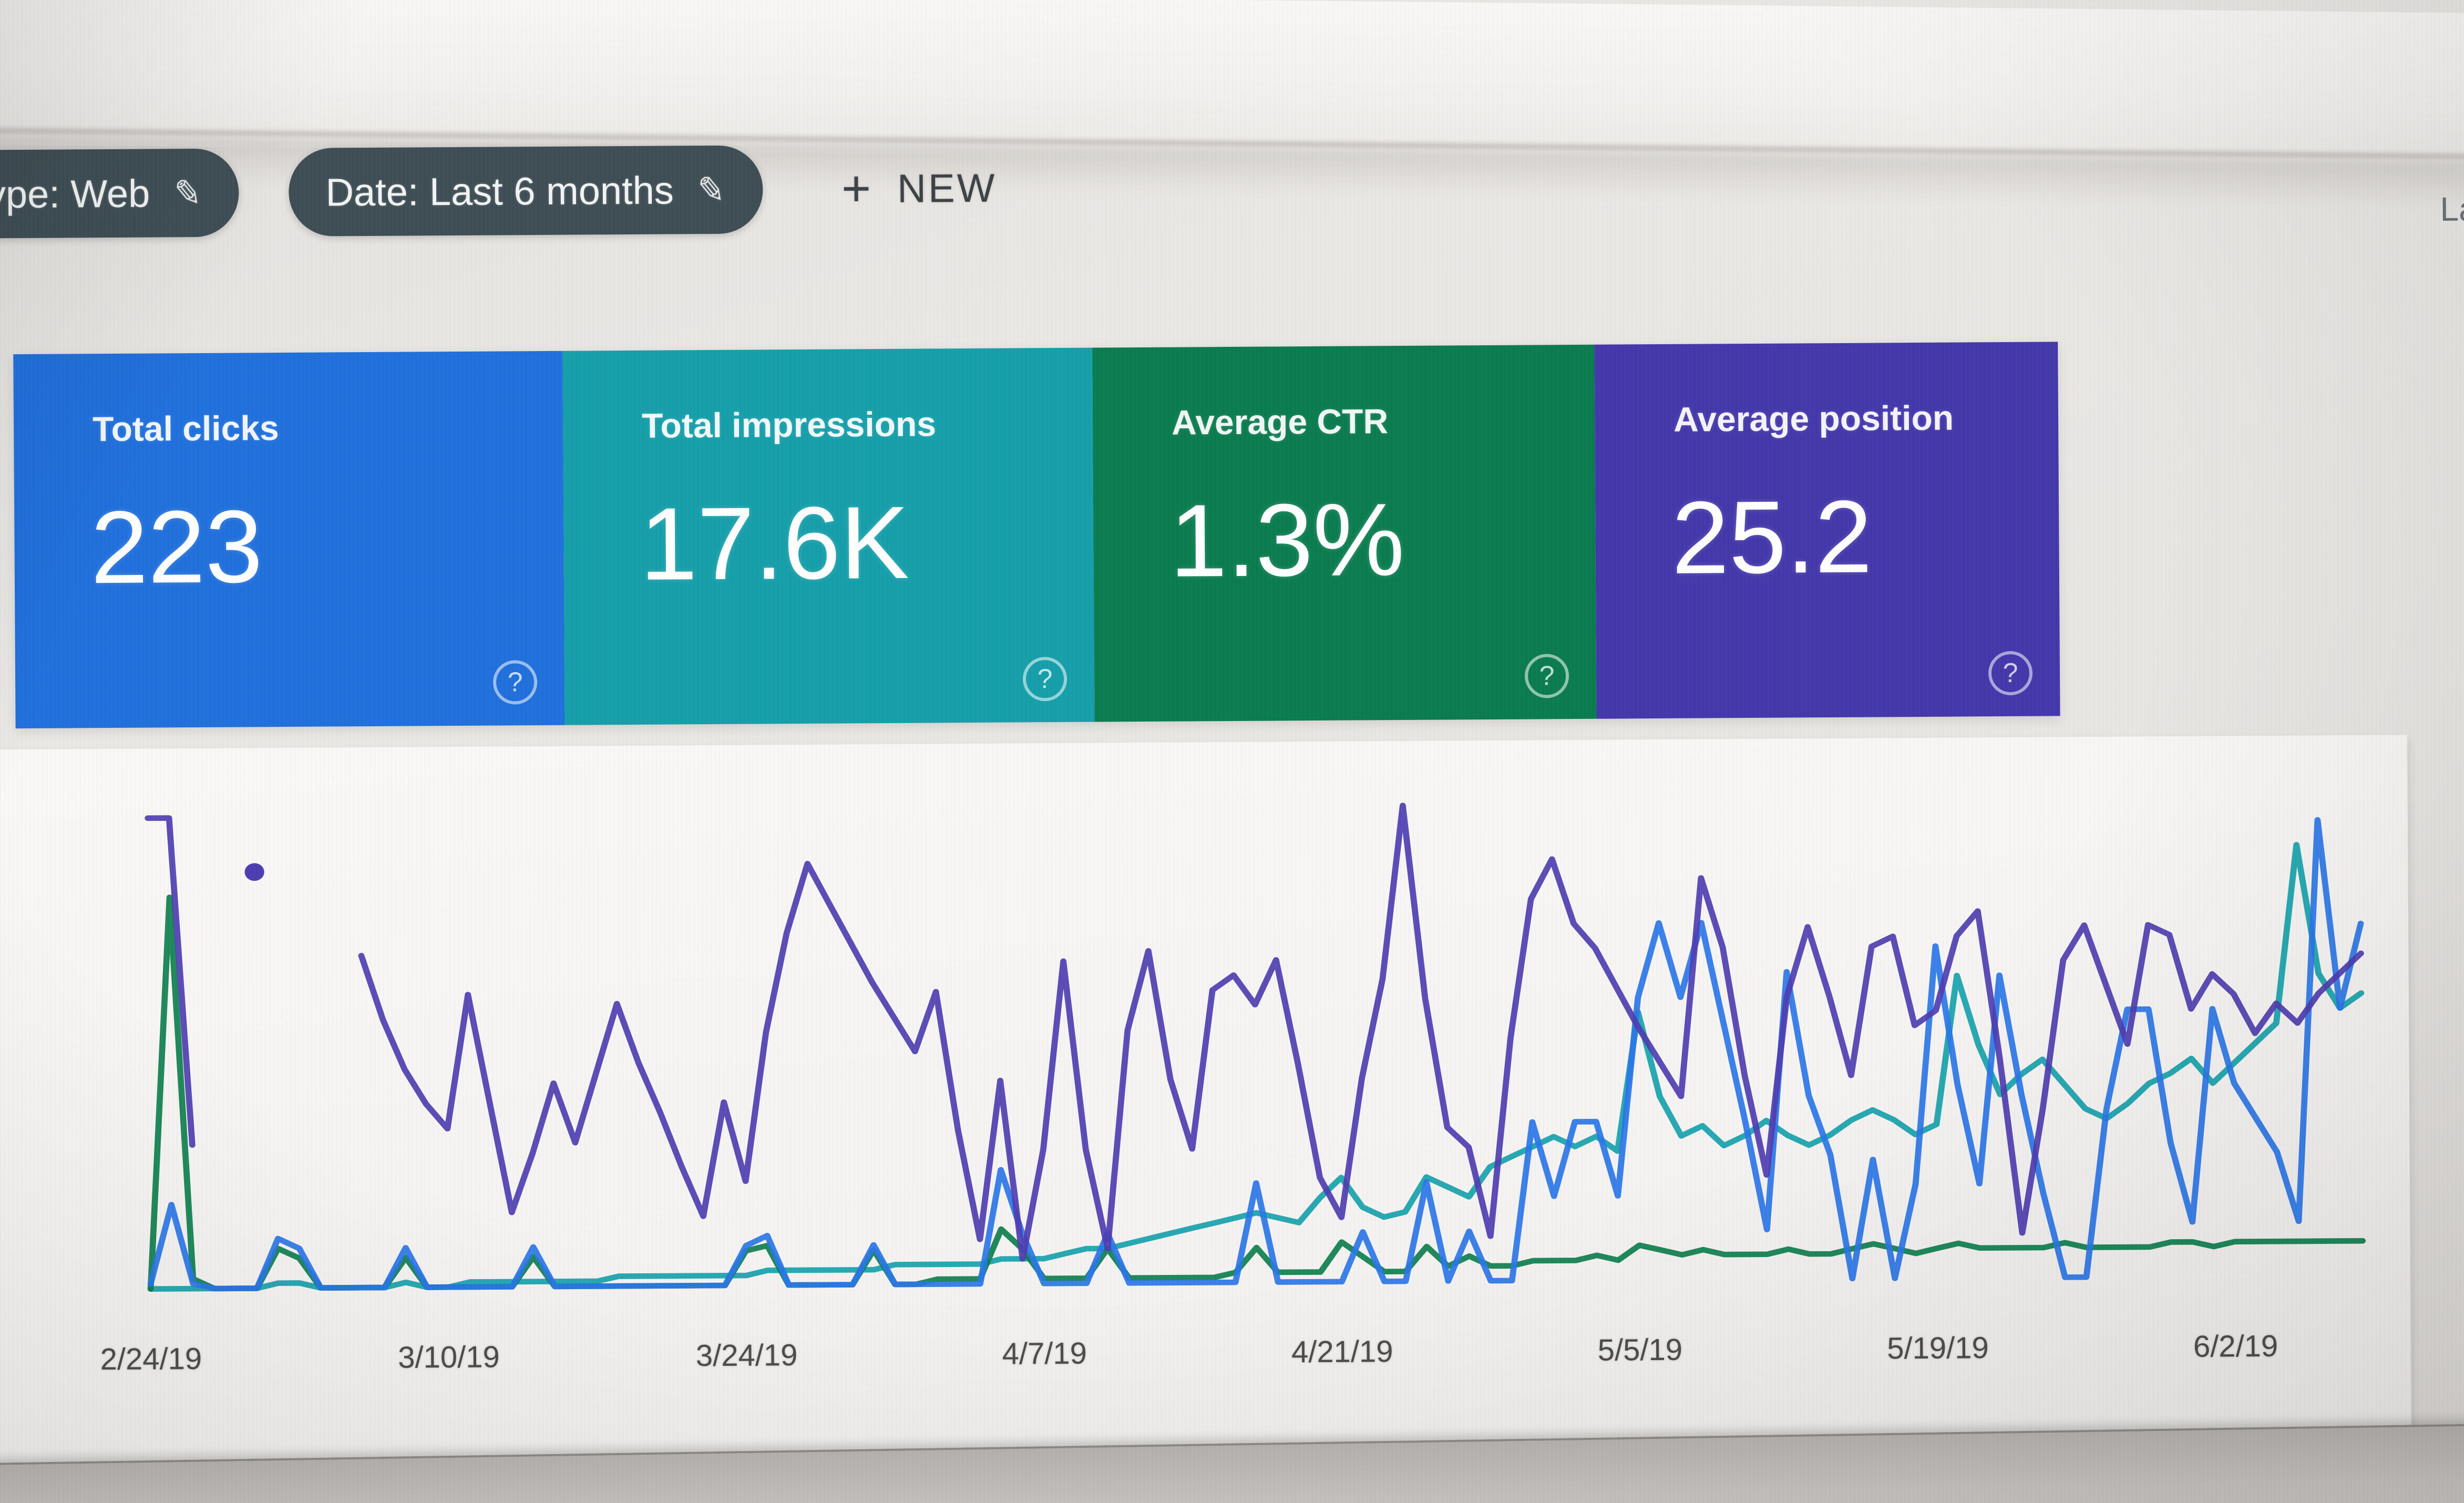 This screenshot has width=2464, height=1503. What do you see at coordinates (2236, 1347) in the screenshot?
I see `x-tick-label: 6/2/19` at bounding box center [2236, 1347].